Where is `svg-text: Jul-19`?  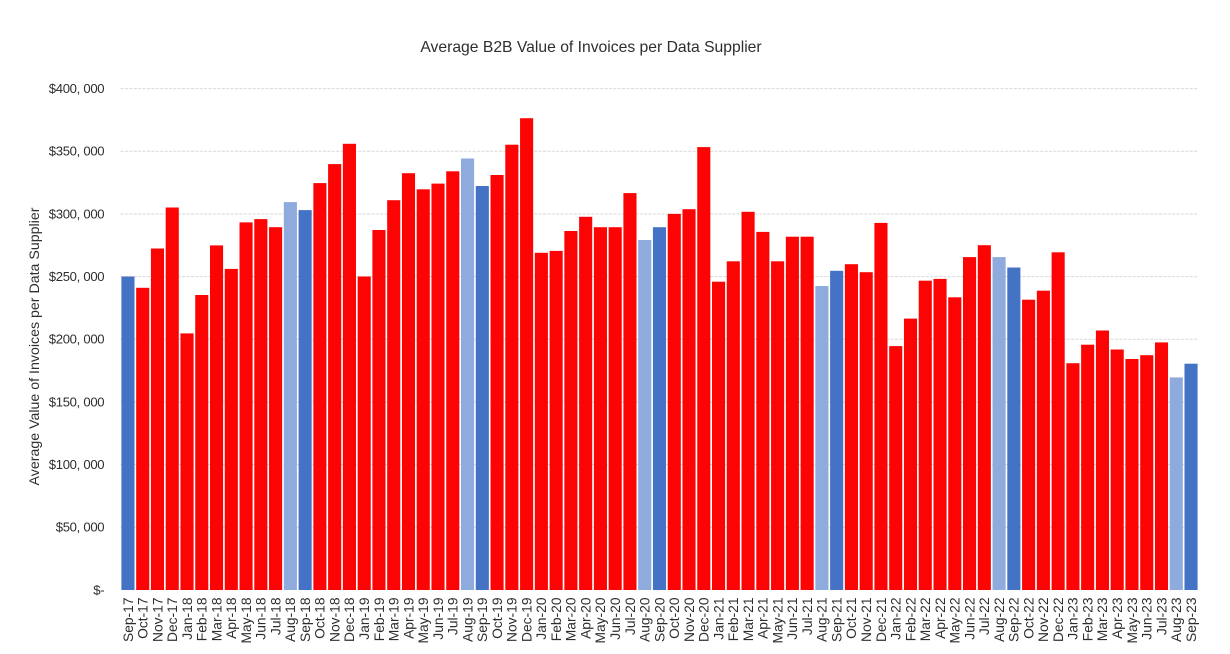 svg-text: Jul-19 is located at coordinates (453, 616).